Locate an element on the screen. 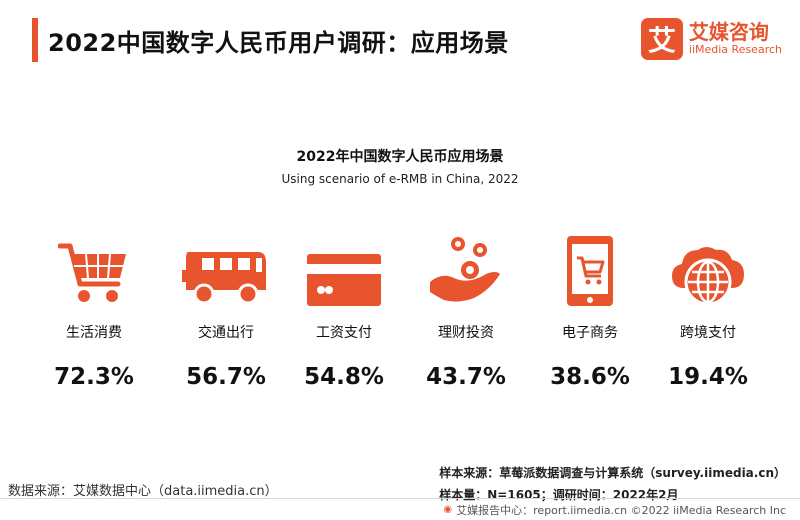 The image size is (800, 520). logo-text: 艾媒咨询 iiMedia Research is located at coordinates (735, 39).